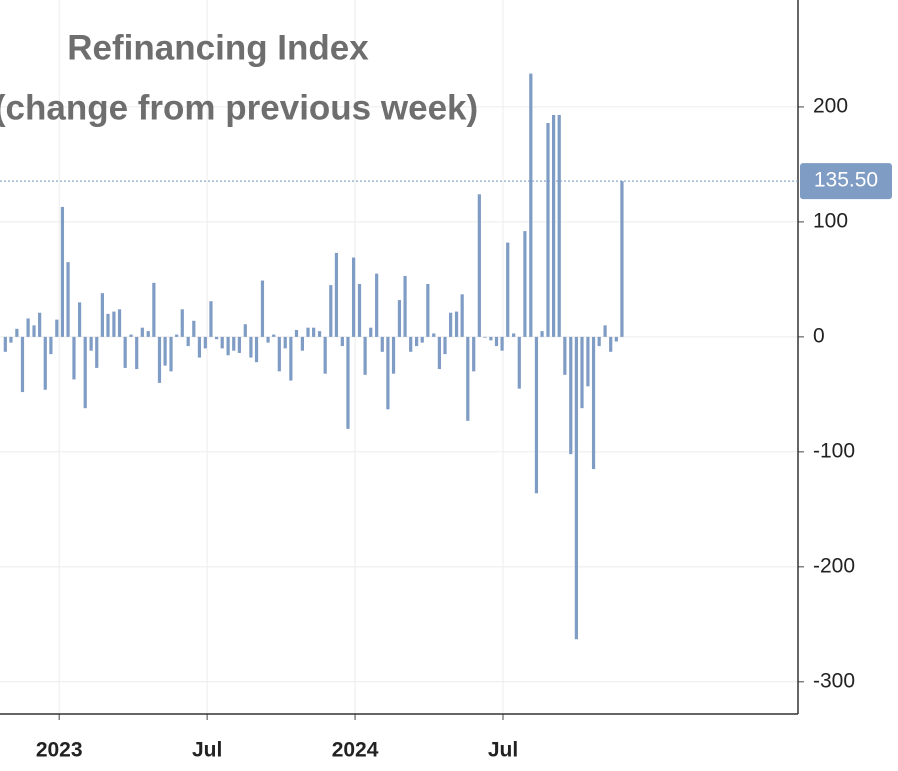 This screenshot has height=771, width=898. I want to click on chart-title: Refinancing Index, so click(218, 47).